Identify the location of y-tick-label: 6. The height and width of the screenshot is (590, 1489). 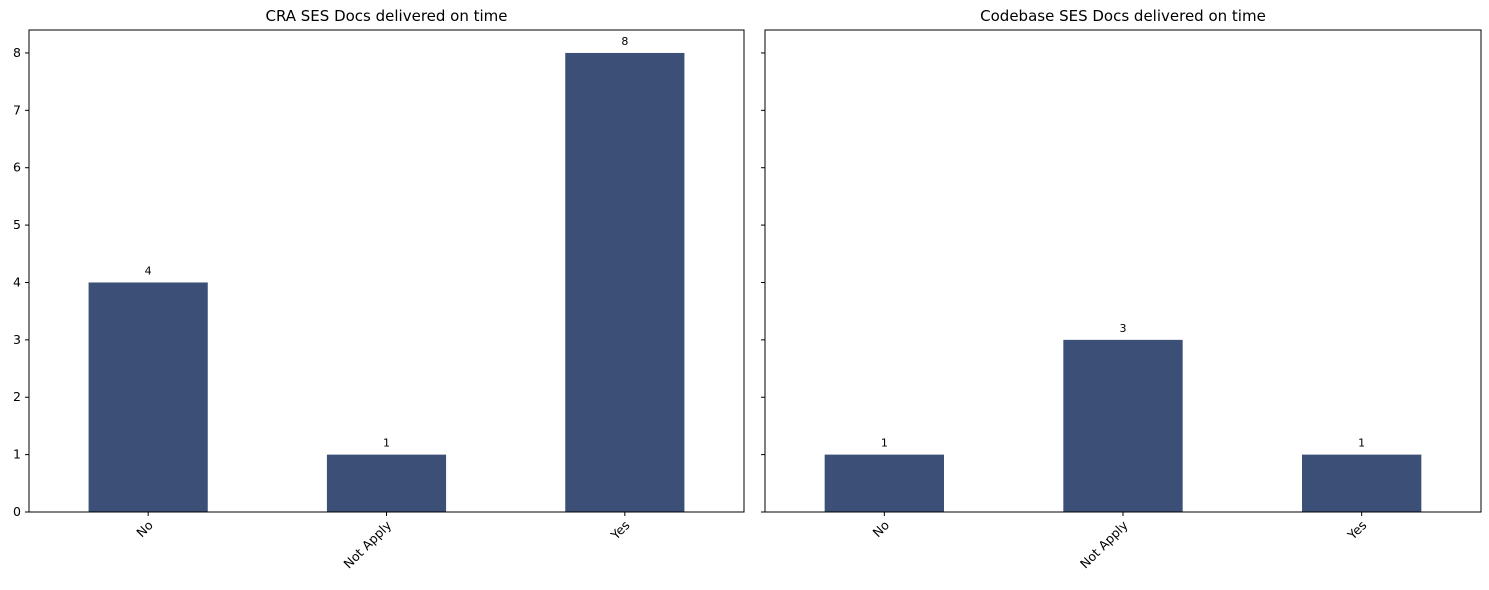
(17, 167).